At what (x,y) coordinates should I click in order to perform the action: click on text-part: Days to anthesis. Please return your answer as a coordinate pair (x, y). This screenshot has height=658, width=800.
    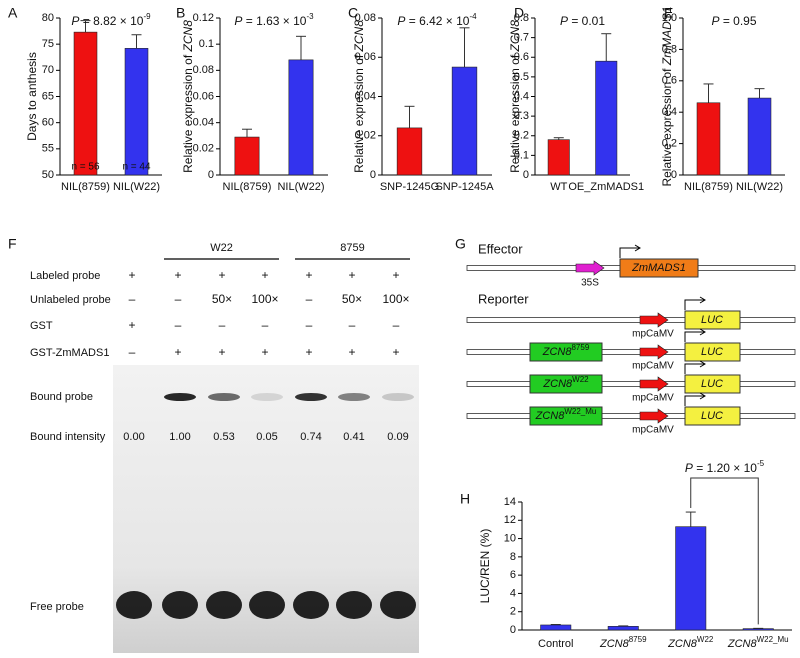
    Looking at the image, I should click on (32, 96).